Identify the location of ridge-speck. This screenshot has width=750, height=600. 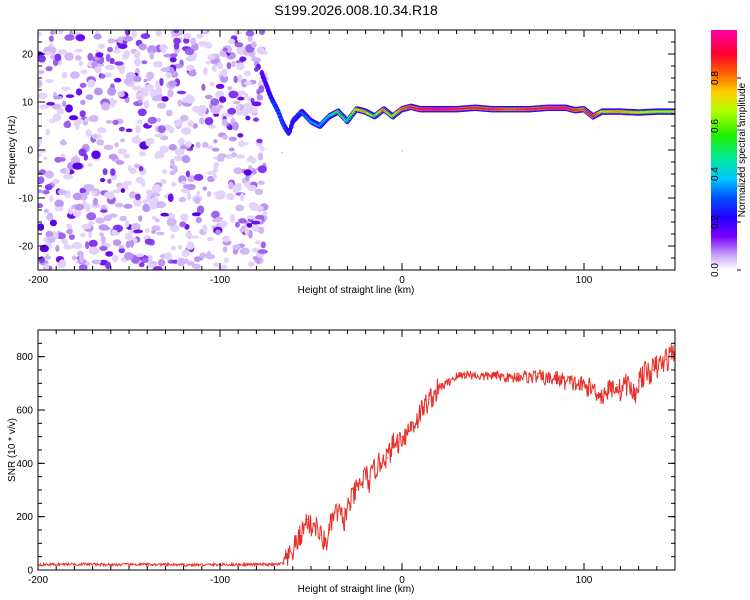
(265, 149).